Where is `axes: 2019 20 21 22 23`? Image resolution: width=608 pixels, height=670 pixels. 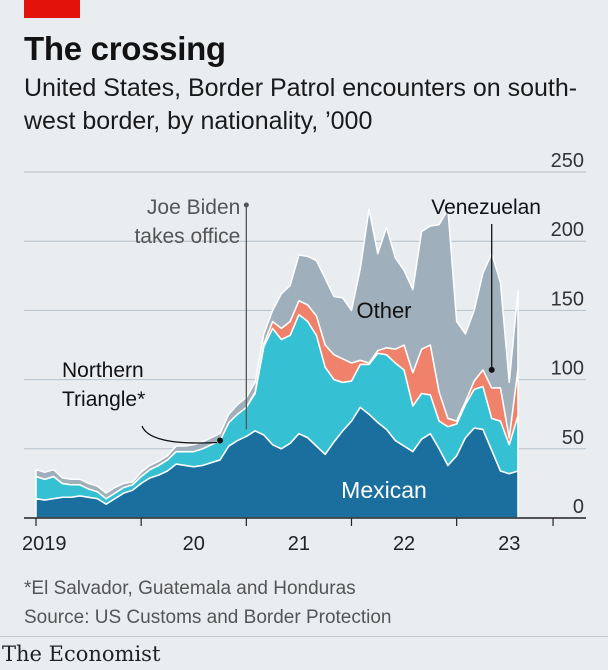 axes: 2019 20 21 22 23 is located at coordinates (304, 536).